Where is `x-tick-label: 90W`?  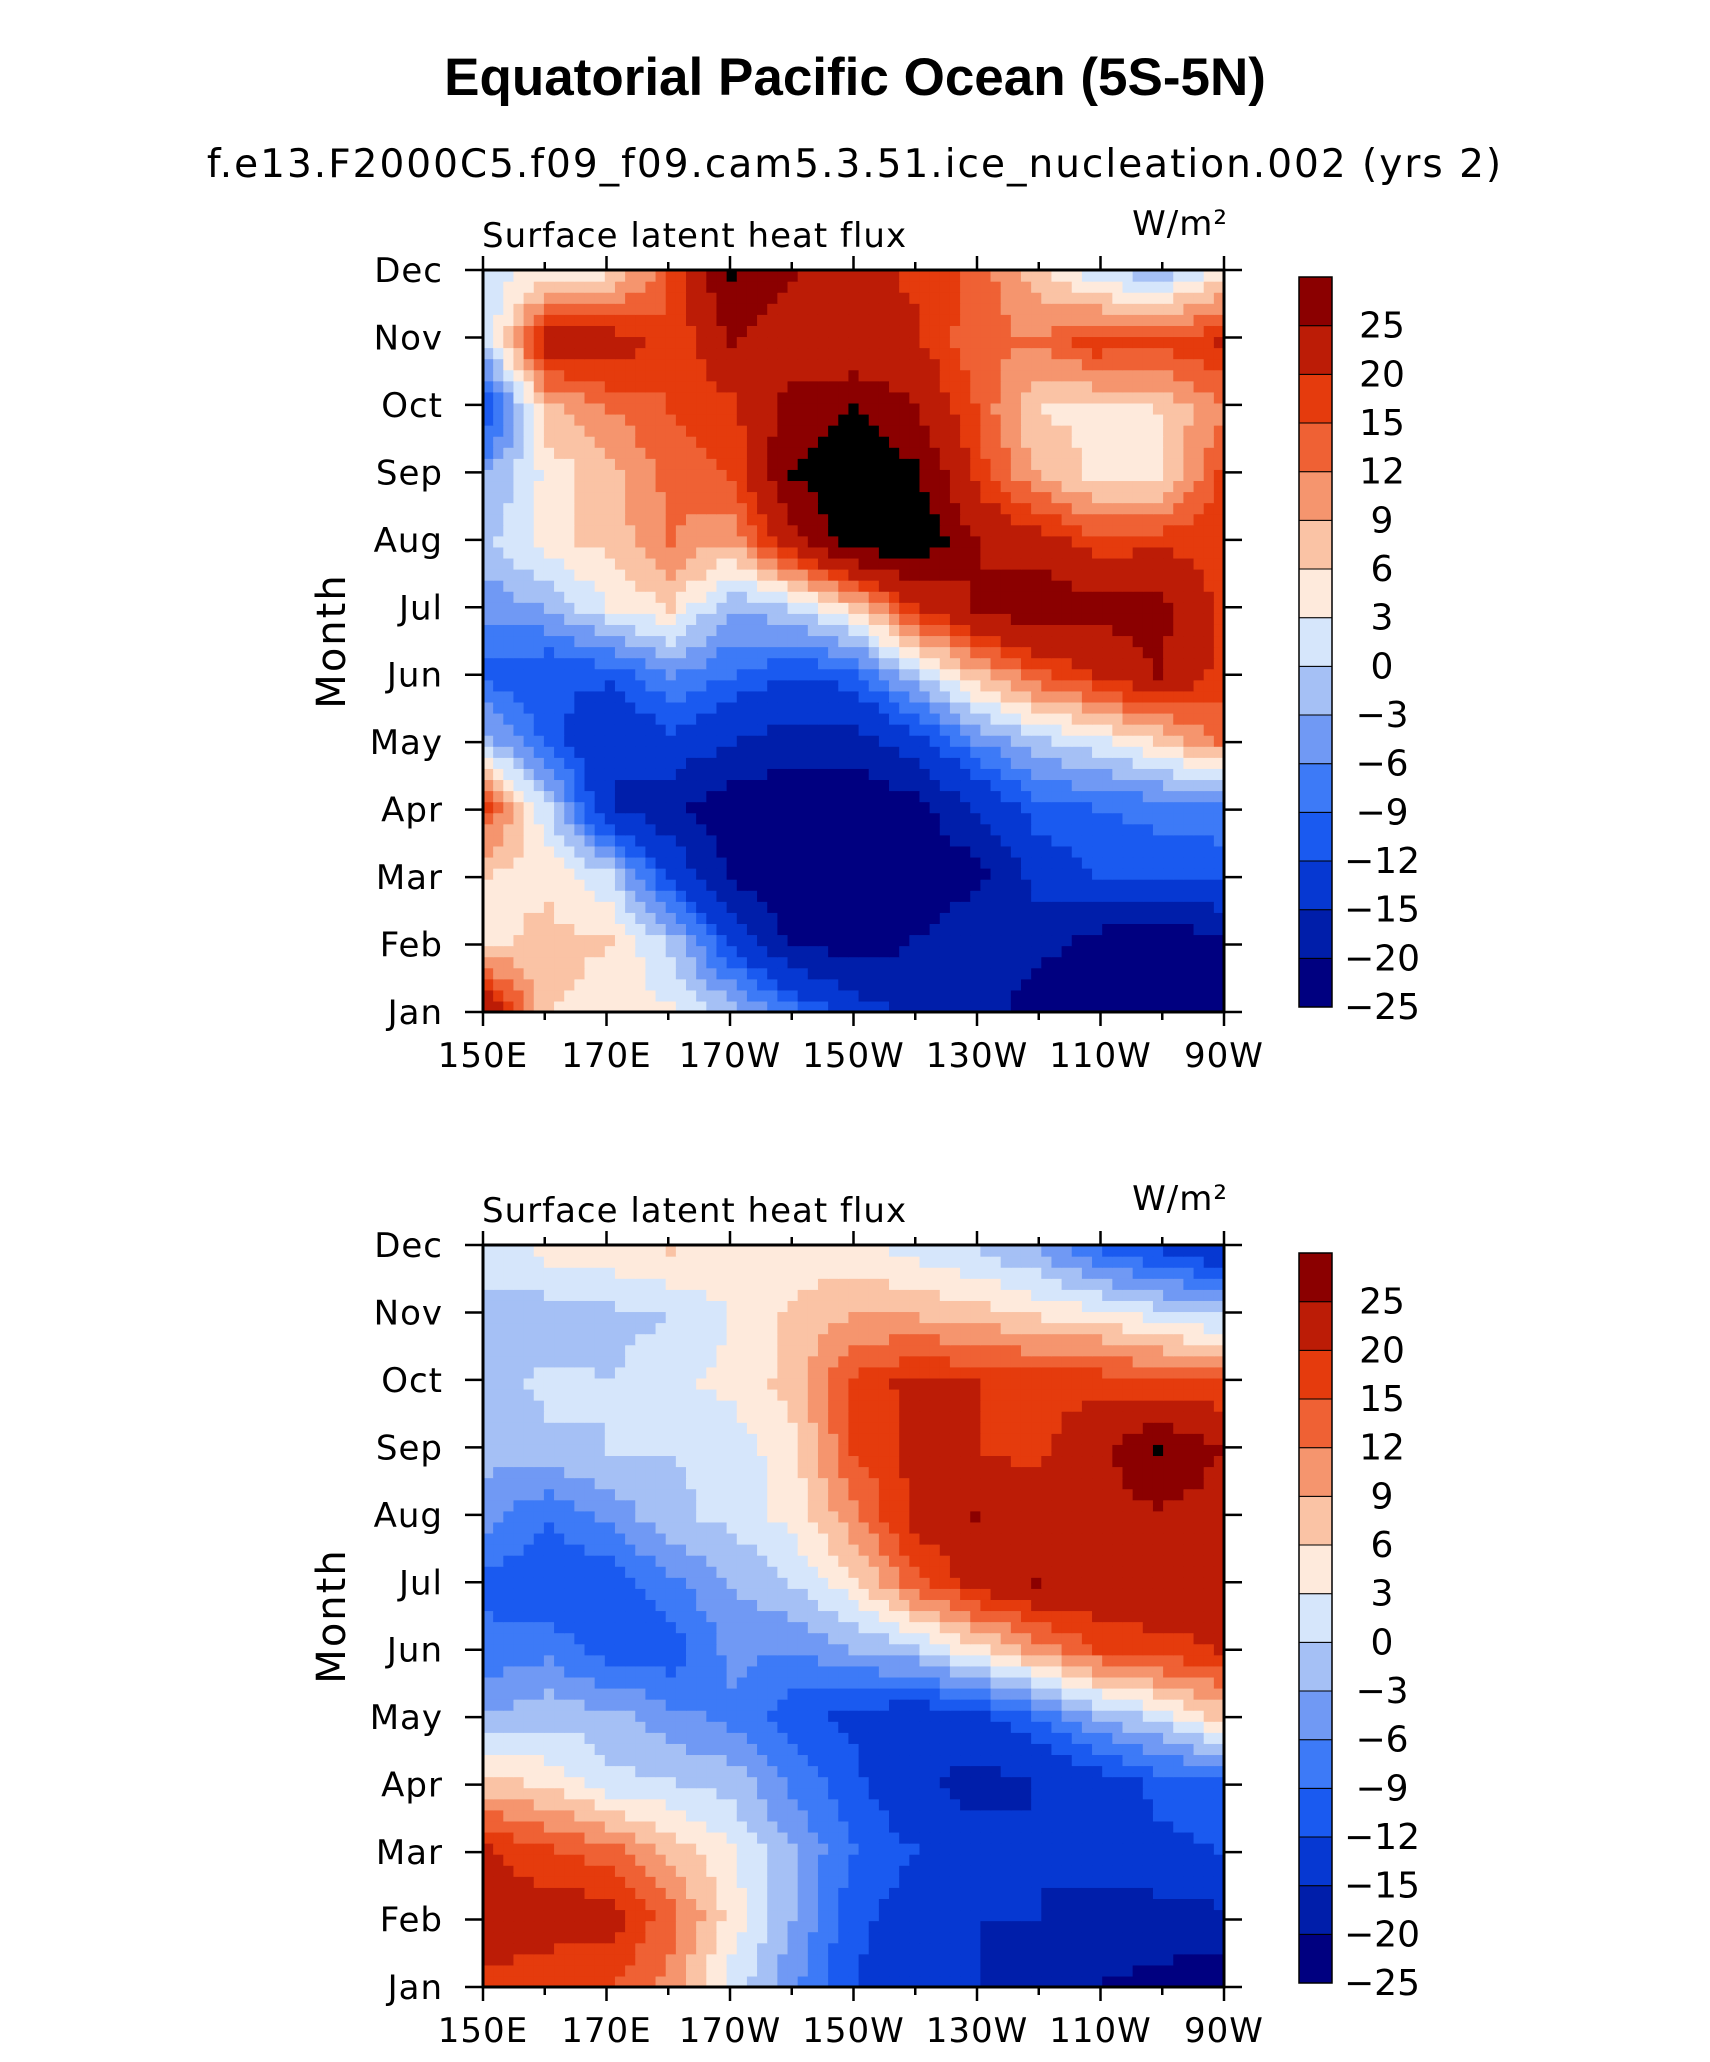
x-tick-label: 90W is located at coordinates (1224, 1056).